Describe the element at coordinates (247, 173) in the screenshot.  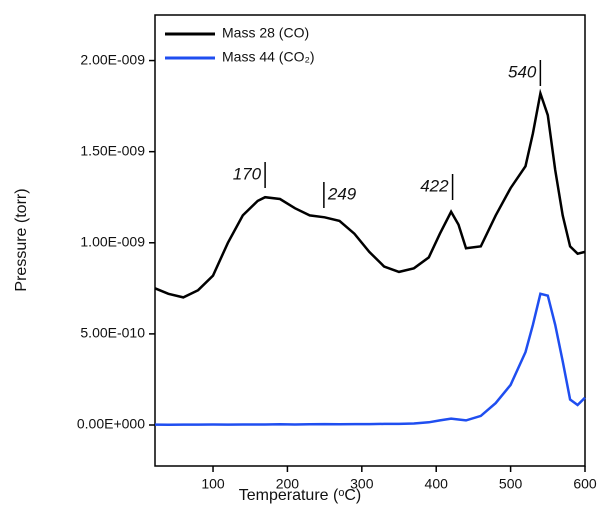
I see `annotation-label: 170` at that location.